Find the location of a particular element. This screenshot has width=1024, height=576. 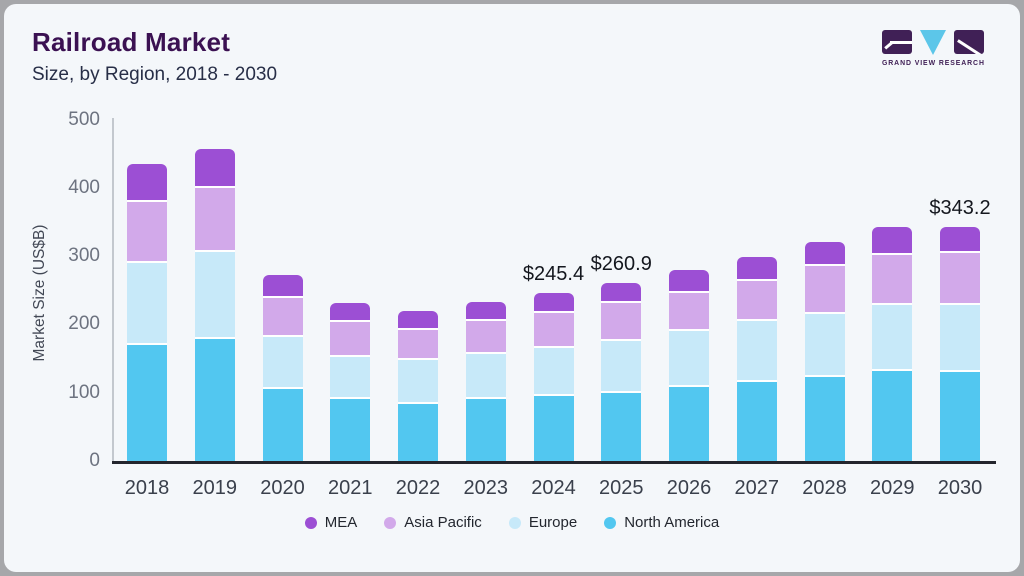

stacked-bar-2025 is located at coordinates (621, 371).